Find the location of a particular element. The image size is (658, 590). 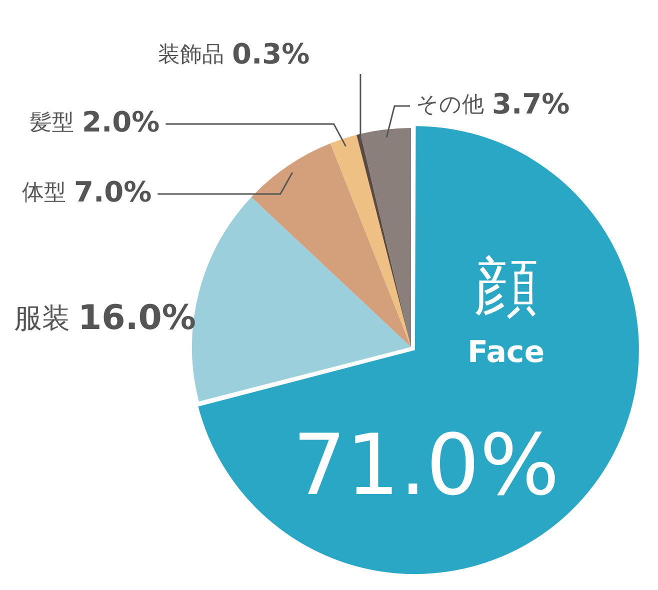

slice-label: その他 is located at coordinates (450, 105).